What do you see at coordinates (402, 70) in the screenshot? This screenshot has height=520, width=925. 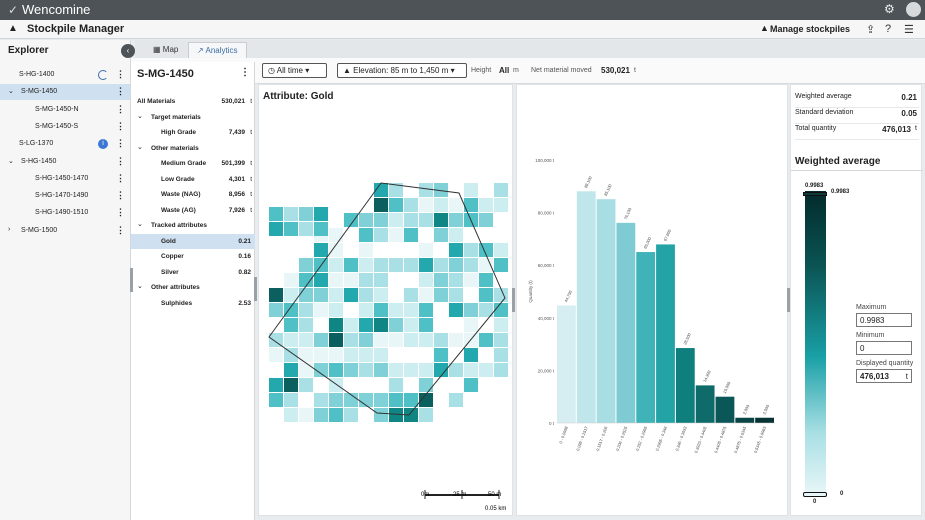 I see `elevation-filter-dropdown: ▲ Elevation: 85 m to 1,450 m ▾` at bounding box center [402, 70].